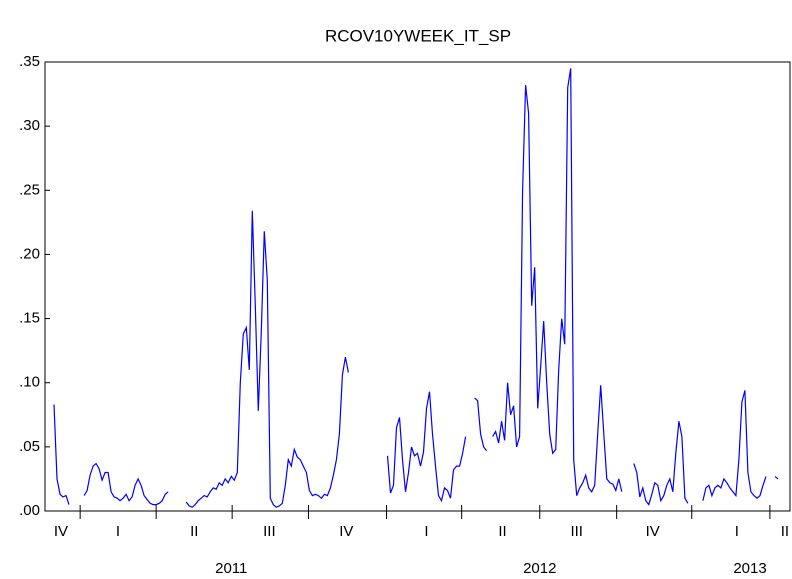 The height and width of the screenshot is (579, 792). I want to click on y-tick-label: .25, so click(29, 189).